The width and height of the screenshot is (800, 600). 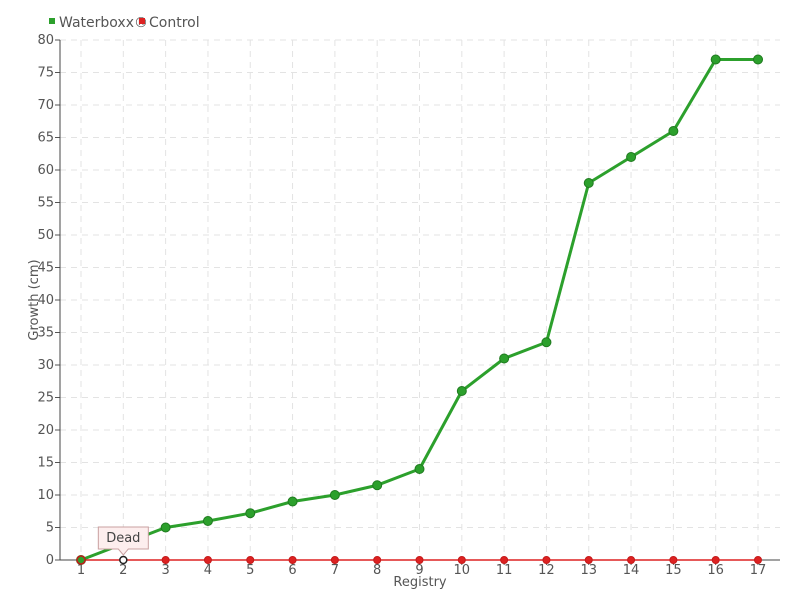 I want to click on annotation-group: Dead, so click(x=123, y=541).